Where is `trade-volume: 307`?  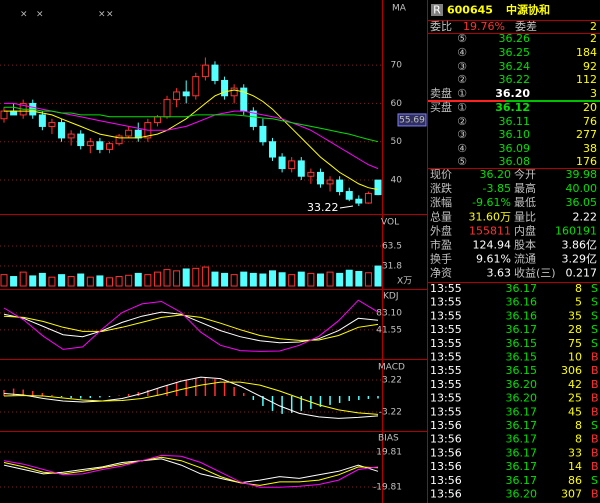
trade-volume: 307 is located at coordinates (571, 494).